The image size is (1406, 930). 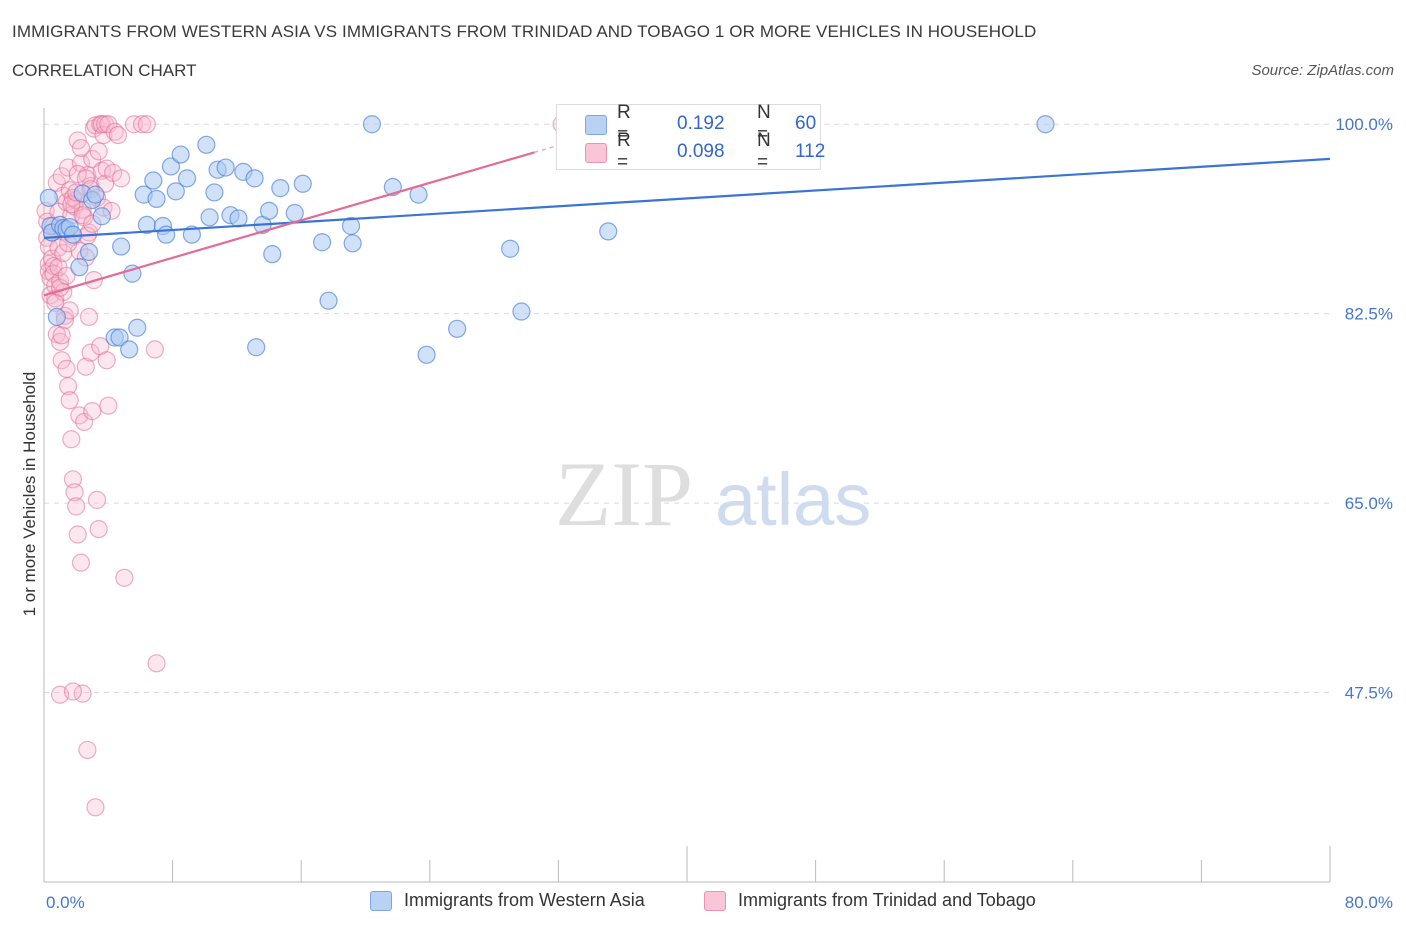 I want to click on watermark-zip: ZIP, so click(x=624, y=494).